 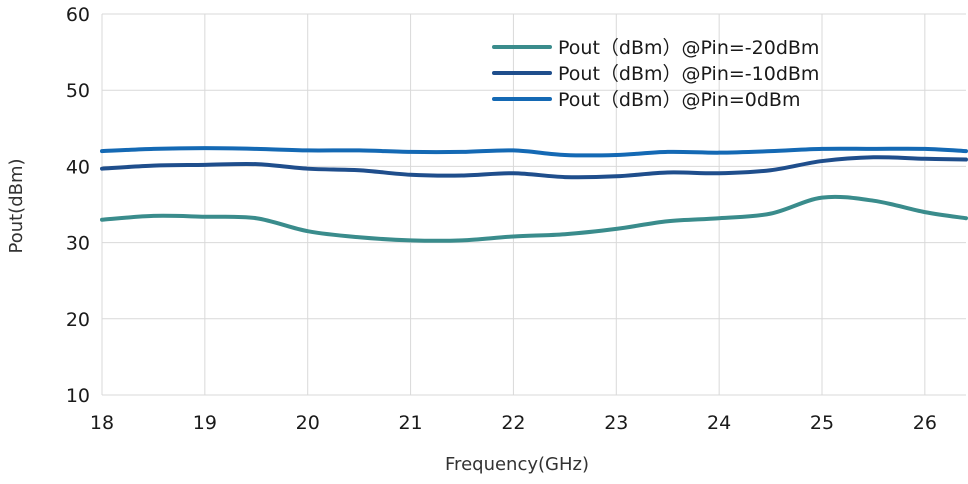 I want to click on x-axis-ticks: 18 19 20 21 22 23 24 25 26, so click(x=513, y=423).